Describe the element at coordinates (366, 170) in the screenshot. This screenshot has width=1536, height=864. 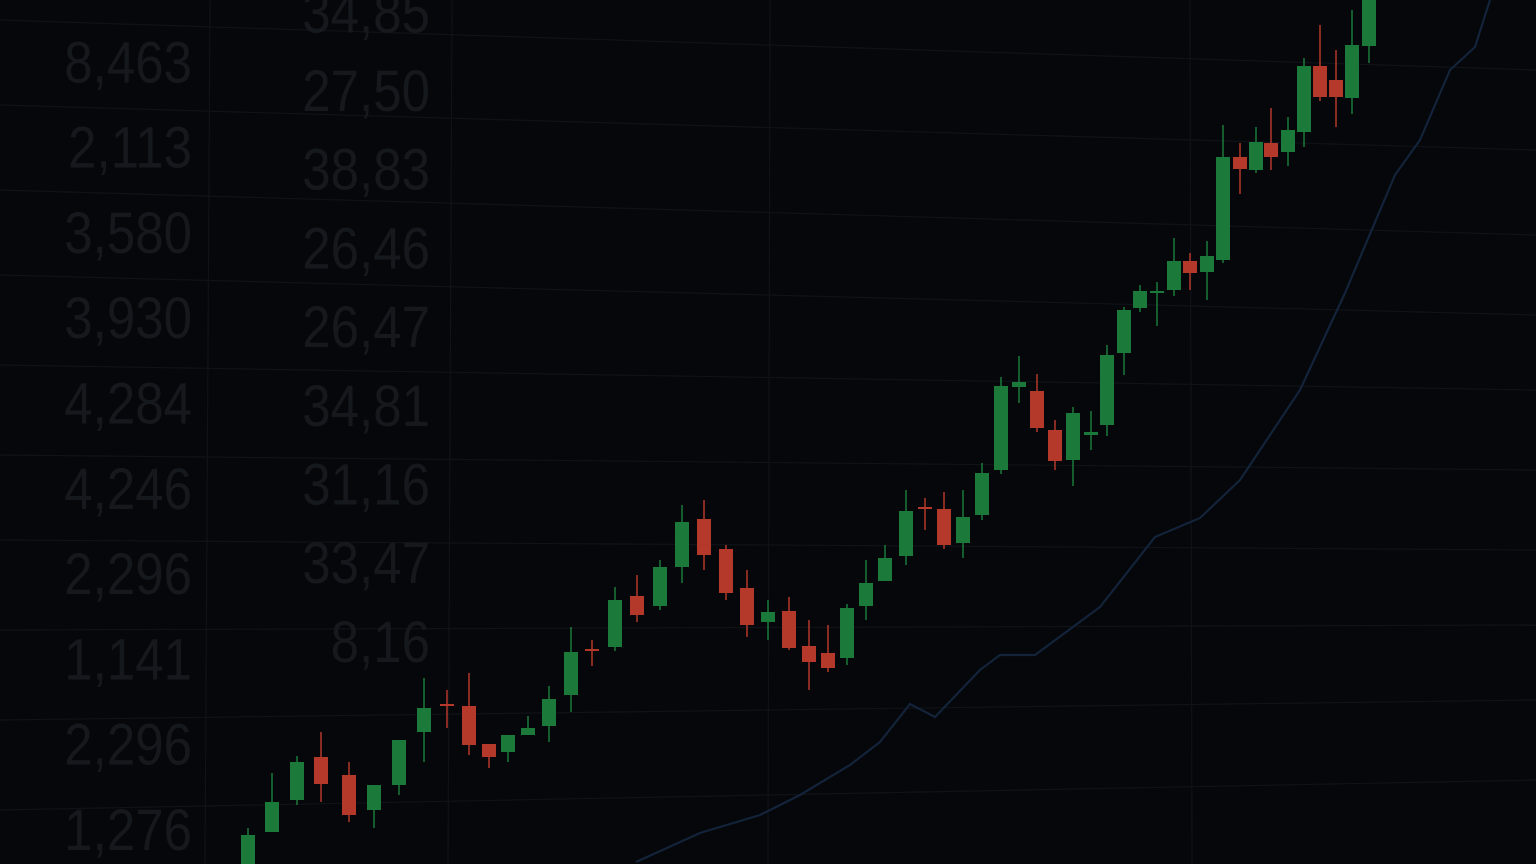
I see `background-number: 38,83` at that location.